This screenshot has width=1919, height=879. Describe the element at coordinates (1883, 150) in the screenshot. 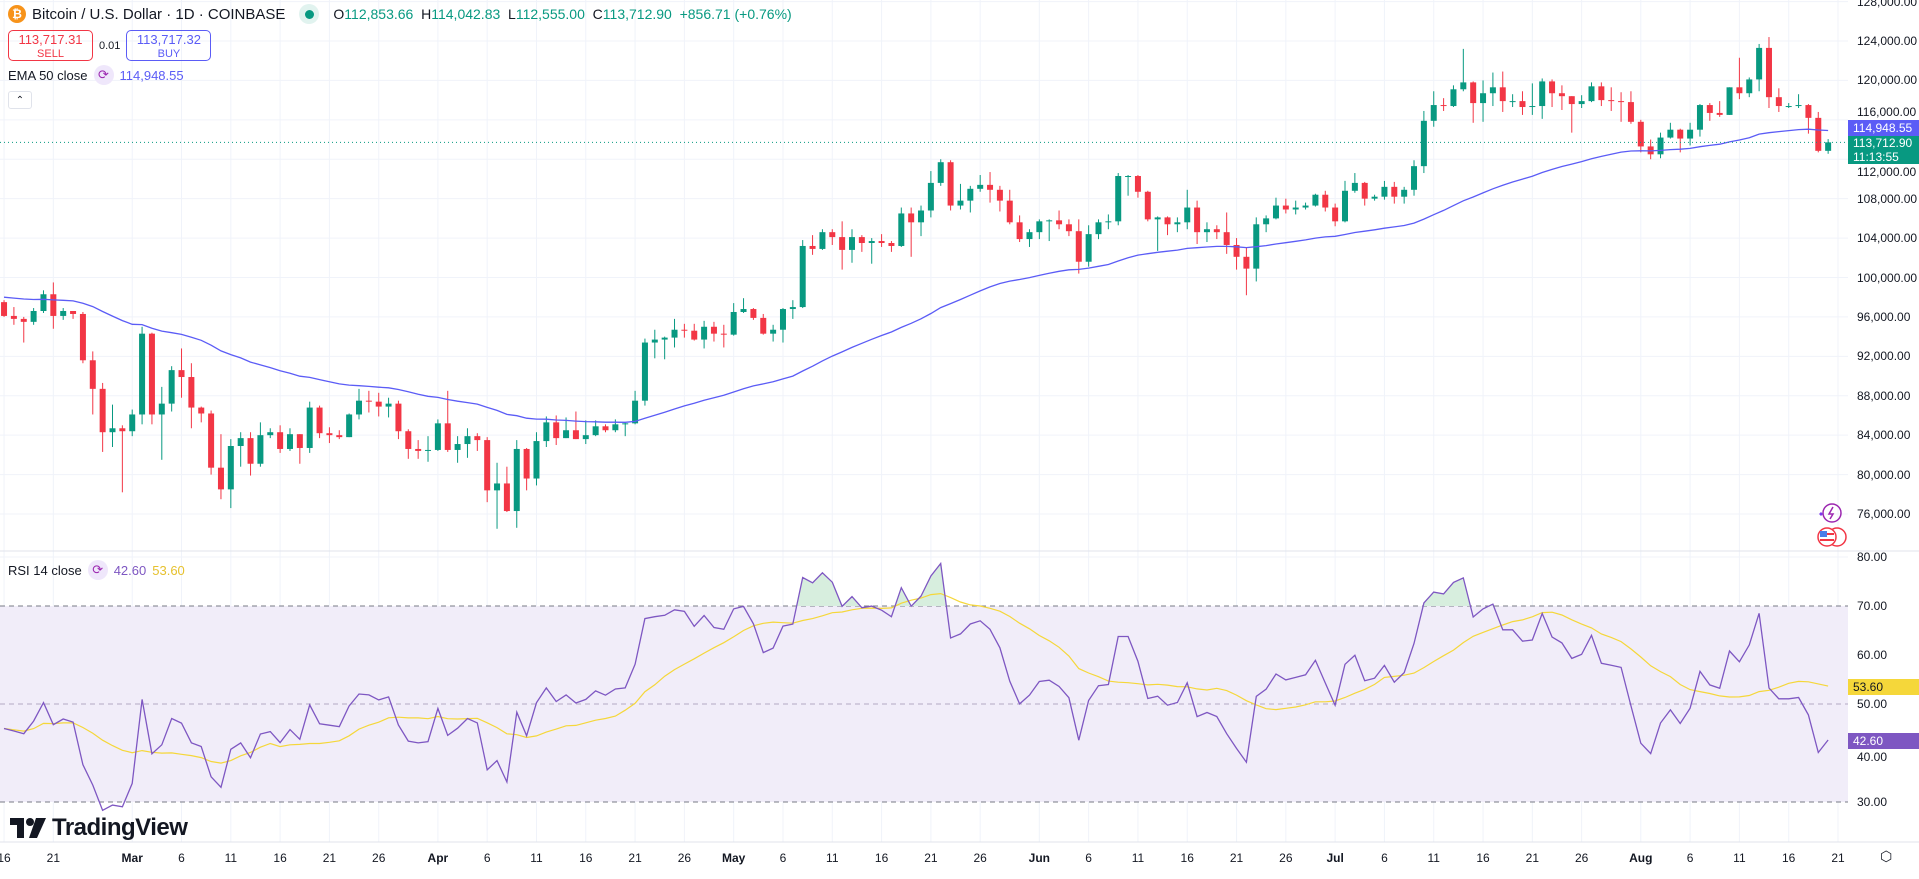

I see `last-price-tag: 113,712.90 11:13:55` at that location.